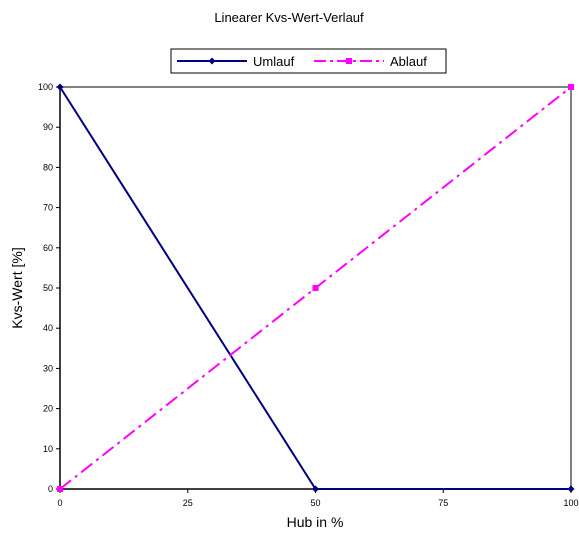 The width and height of the screenshot is (579, 537). What do you see at coordinates (45, 87) in the screenshot?
I see `y-tick-label: 100` at bounding box center [45, 87].